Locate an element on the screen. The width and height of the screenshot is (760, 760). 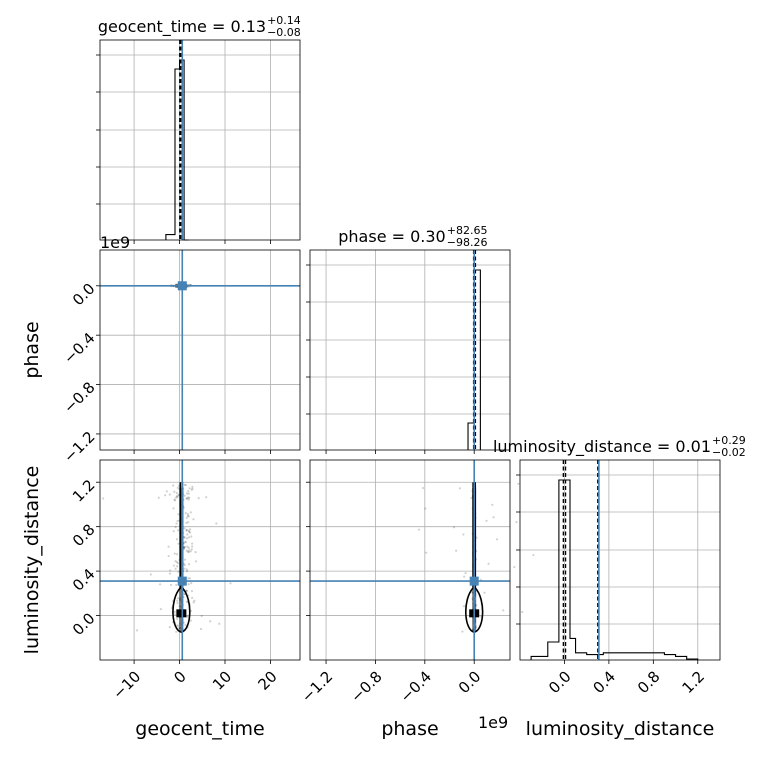
x-axis-label-geocent-time: geocent_time is located at coordinates (199, 729).